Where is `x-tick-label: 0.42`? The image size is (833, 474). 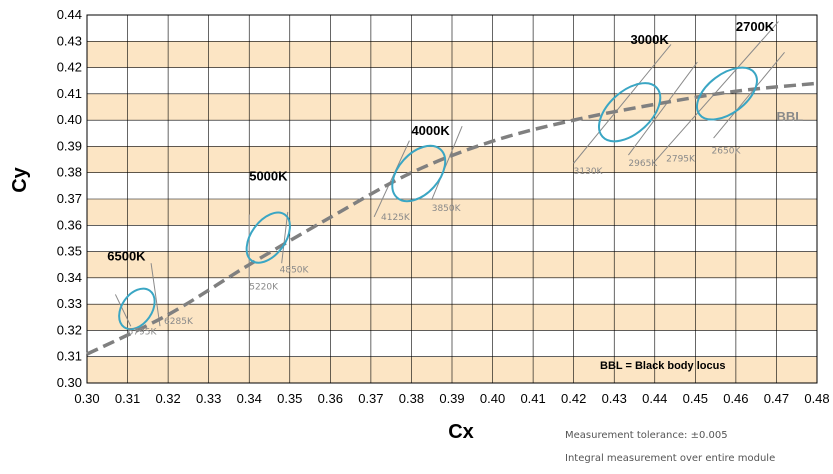 x-tick-label: 0.42 is located at coordinates (573, 398).